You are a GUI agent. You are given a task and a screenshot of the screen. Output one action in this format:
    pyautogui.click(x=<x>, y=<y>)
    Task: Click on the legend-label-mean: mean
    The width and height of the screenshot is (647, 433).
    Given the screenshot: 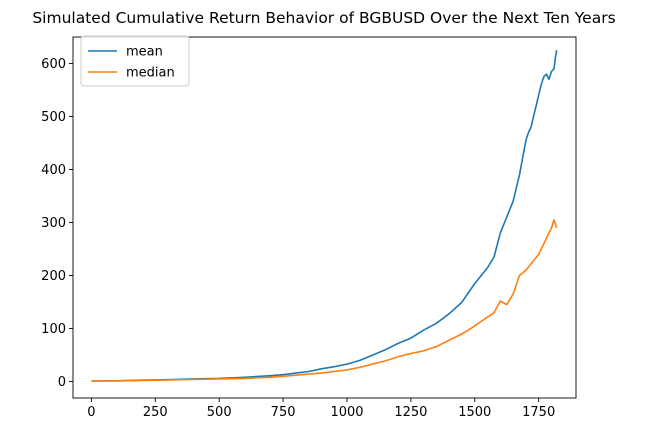 What is the action you would take?
    pyautogui.click(x=144, y=52)
    